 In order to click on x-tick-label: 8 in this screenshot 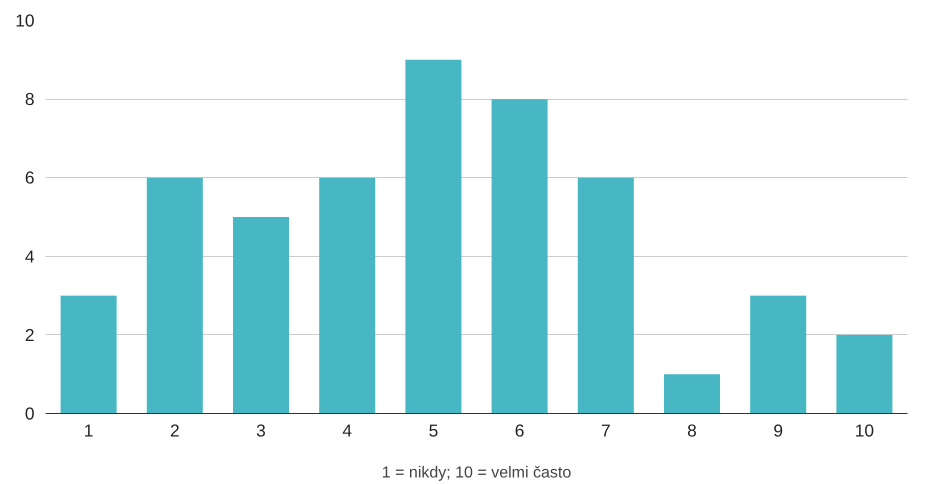, I will do `click(692, 430)`.